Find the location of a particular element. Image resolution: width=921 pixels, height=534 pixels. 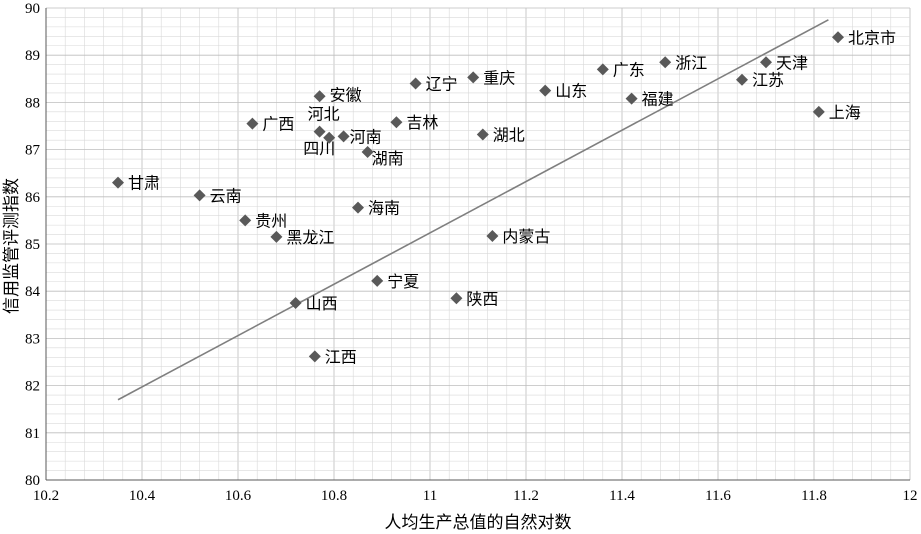

x-tick-label: 11.6 is located at coordinates (718, 496).